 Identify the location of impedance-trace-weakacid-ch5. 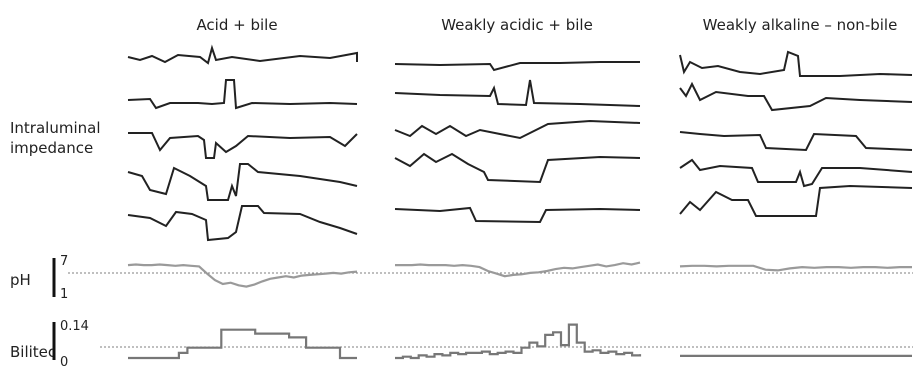
(517, 215).